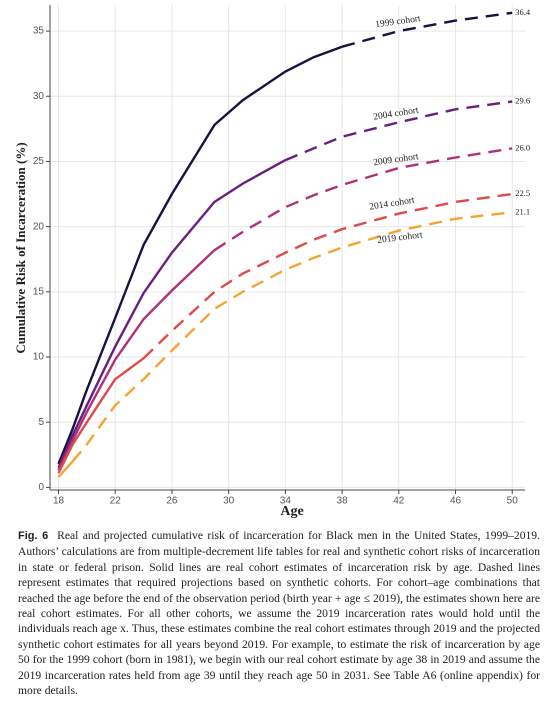 The image size is (554, 711). What do you see at coordinates (39, 96) in the screenshot?
I see `y-tick-label: 30` at bounding box center [39, 96].